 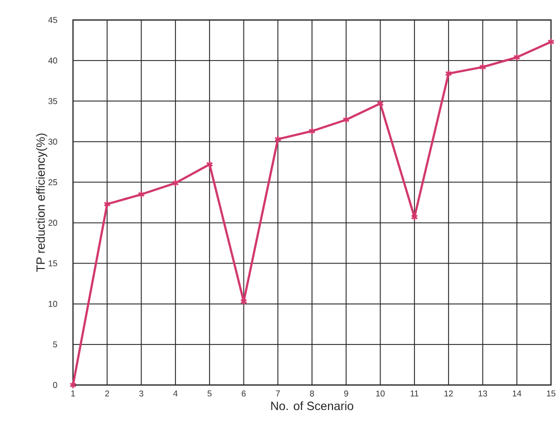 I want to click on x-axis-title: No. of Scenario, so click(x=312, y=405).